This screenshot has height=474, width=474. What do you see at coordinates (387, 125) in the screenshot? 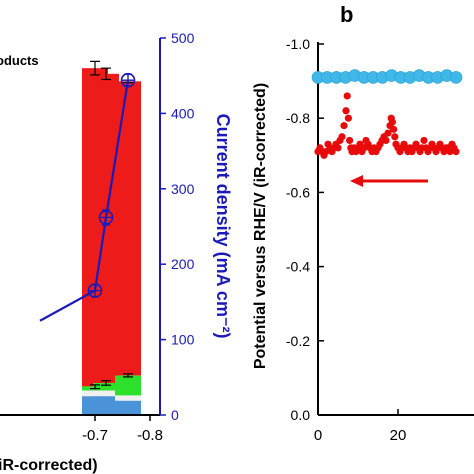
I see `series-red-points` at bounding box center [387, 125].